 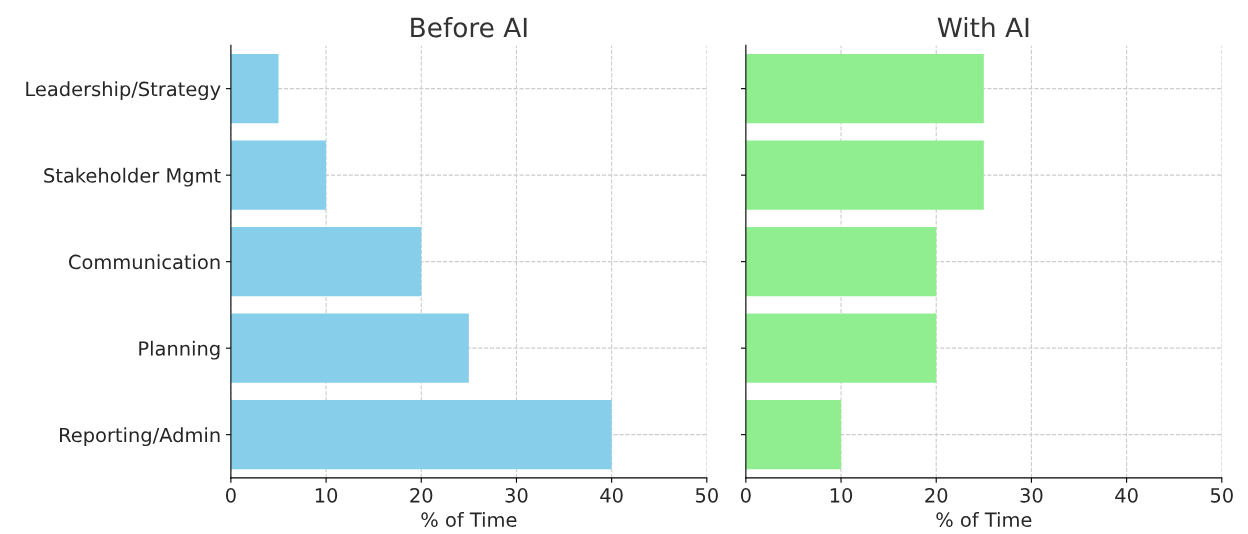 I want to click on y-tick-label: Communication, so click(x=144, y=262).